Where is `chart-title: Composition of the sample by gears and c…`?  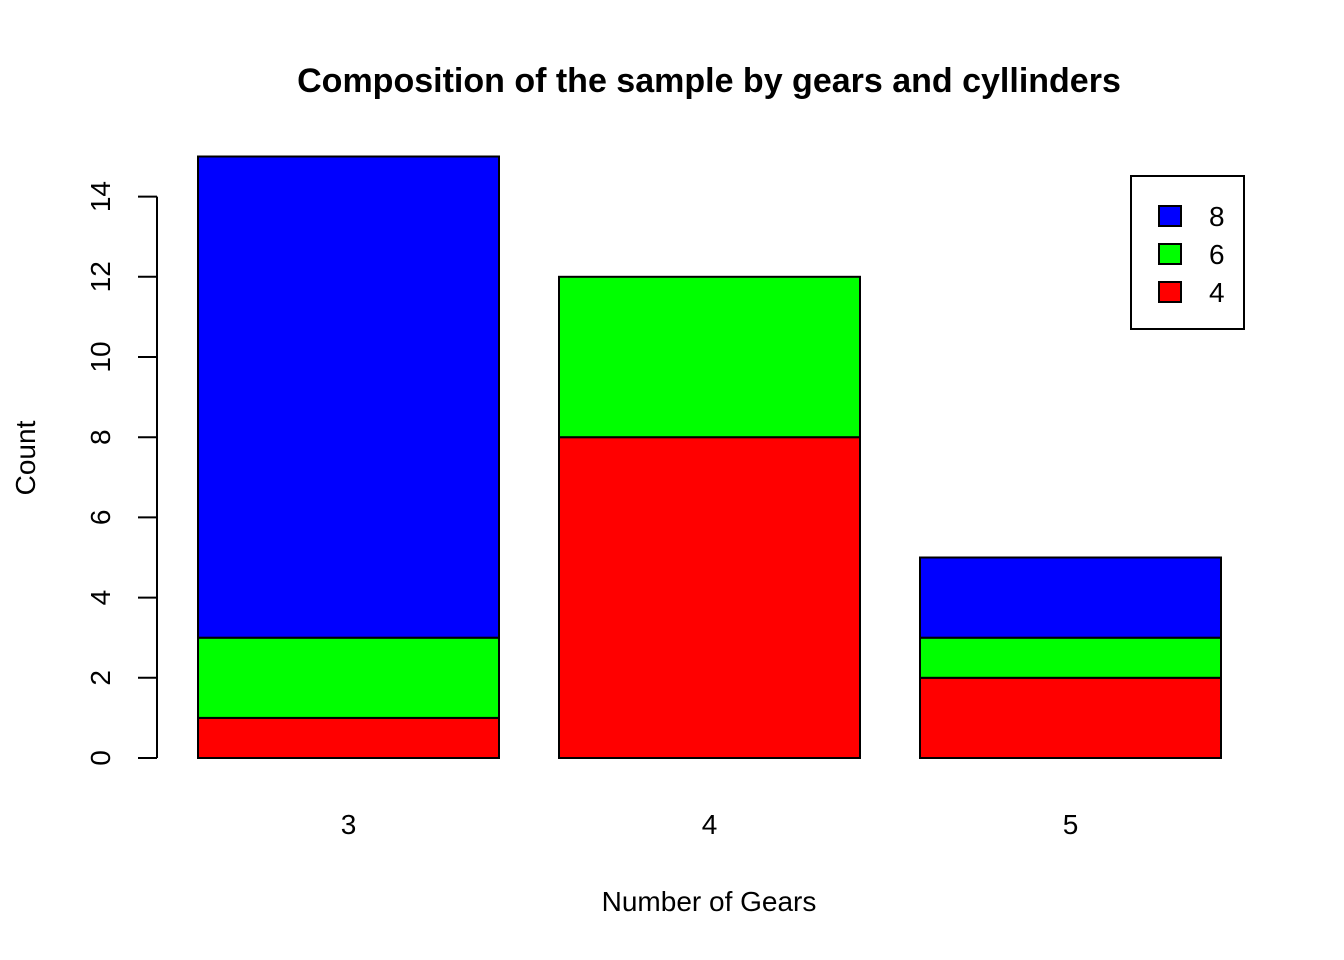 chart-title: Composition of the sample by gears and c… is located at coordinates (709, 81).